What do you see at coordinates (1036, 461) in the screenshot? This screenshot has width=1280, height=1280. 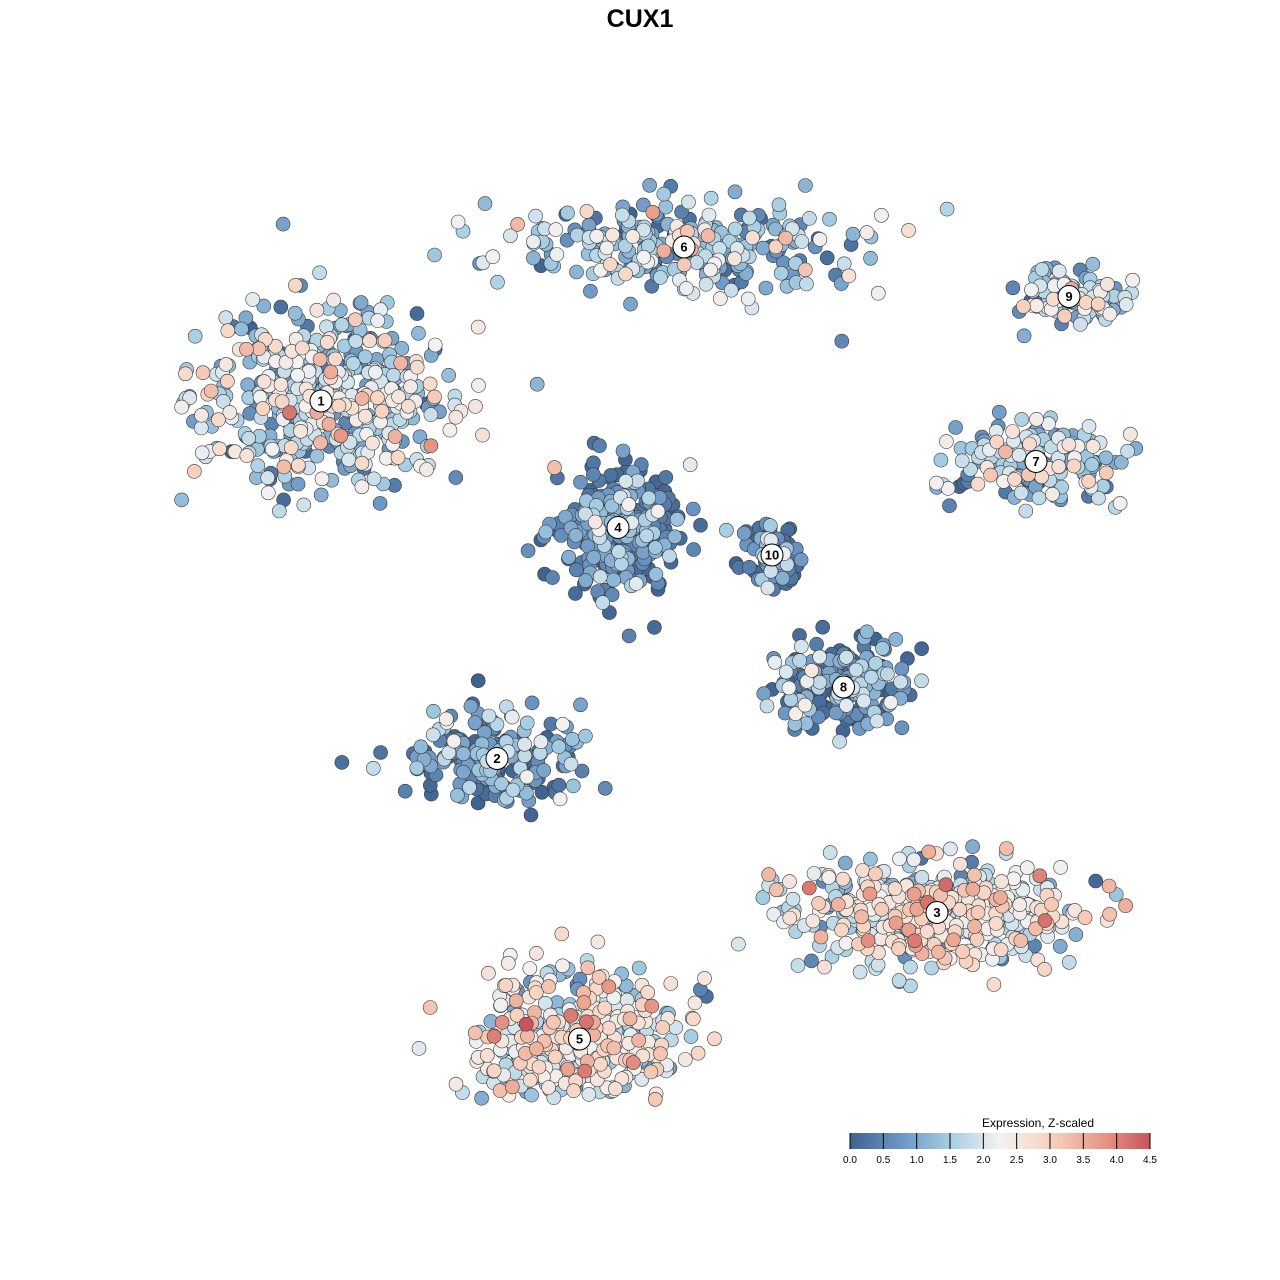 I see `cluster-label-7: 7` at bounding box center [1036, 461].